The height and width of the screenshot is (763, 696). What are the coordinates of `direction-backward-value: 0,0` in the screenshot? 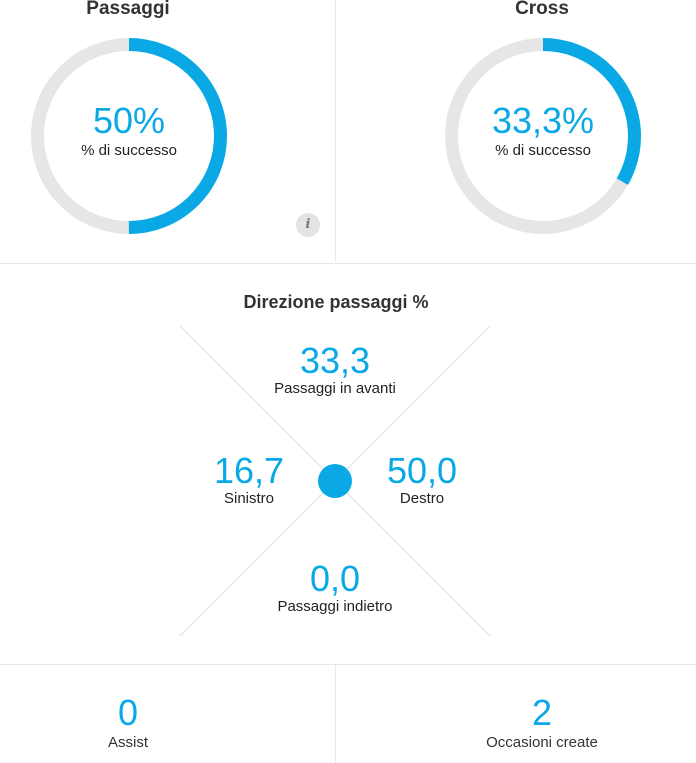 It's located at (335, 578).